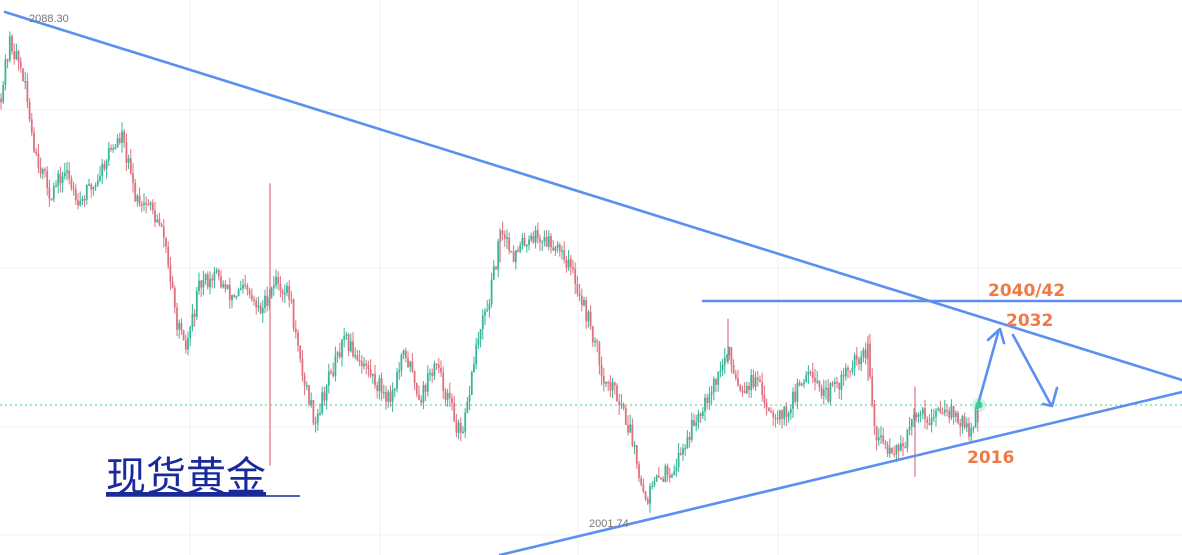  What do you see at coordinates (1032, 370) in the screenshot?
I see `projection-arrow-down` at bounding box center [1032, 370].